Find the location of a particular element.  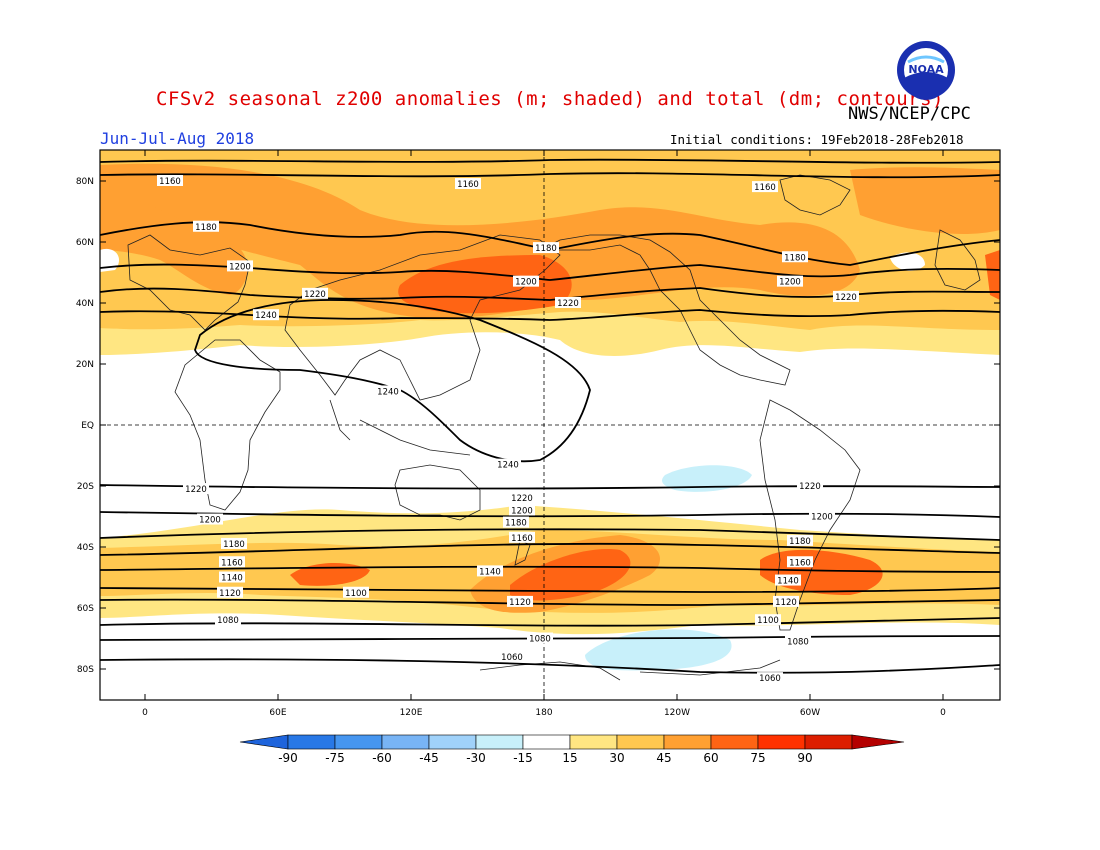

colorbar-label: -15 is located at coordinates (523, 758).